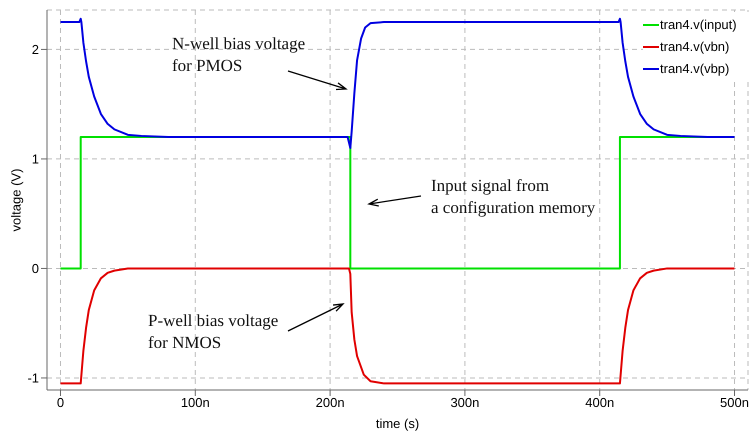 The width and height of the screenshot is (753, 441). I want to click on x-tick-label: 100n, so click(195, 402).